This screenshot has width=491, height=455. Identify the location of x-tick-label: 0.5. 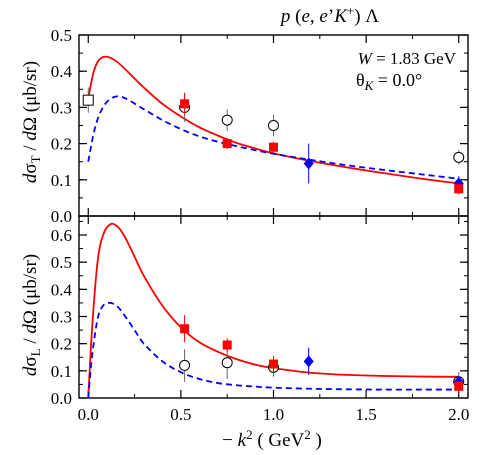
(180, 414).